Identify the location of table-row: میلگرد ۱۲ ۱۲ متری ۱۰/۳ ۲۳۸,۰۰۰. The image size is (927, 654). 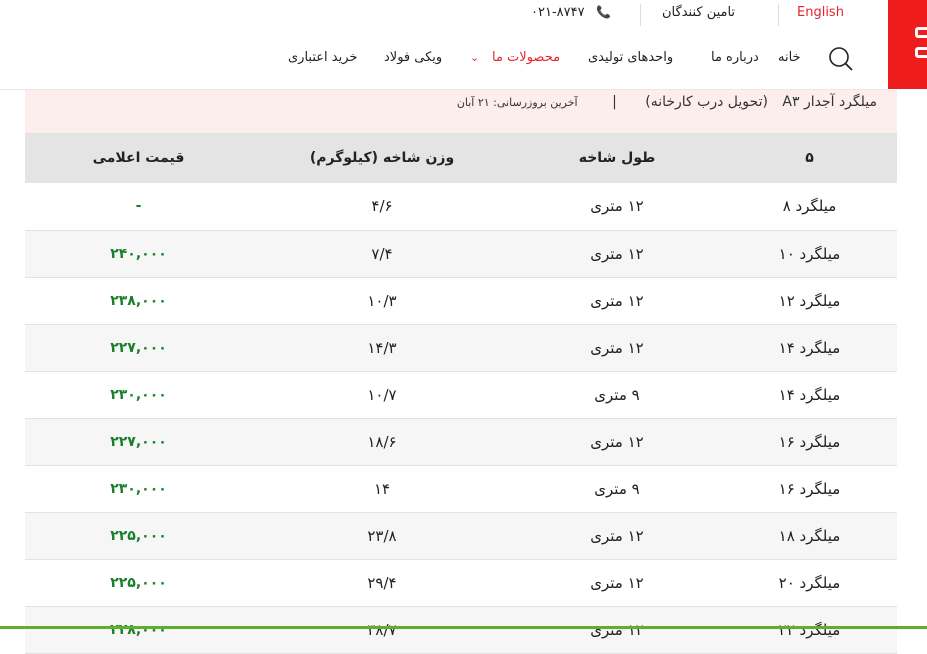
(461, 301).